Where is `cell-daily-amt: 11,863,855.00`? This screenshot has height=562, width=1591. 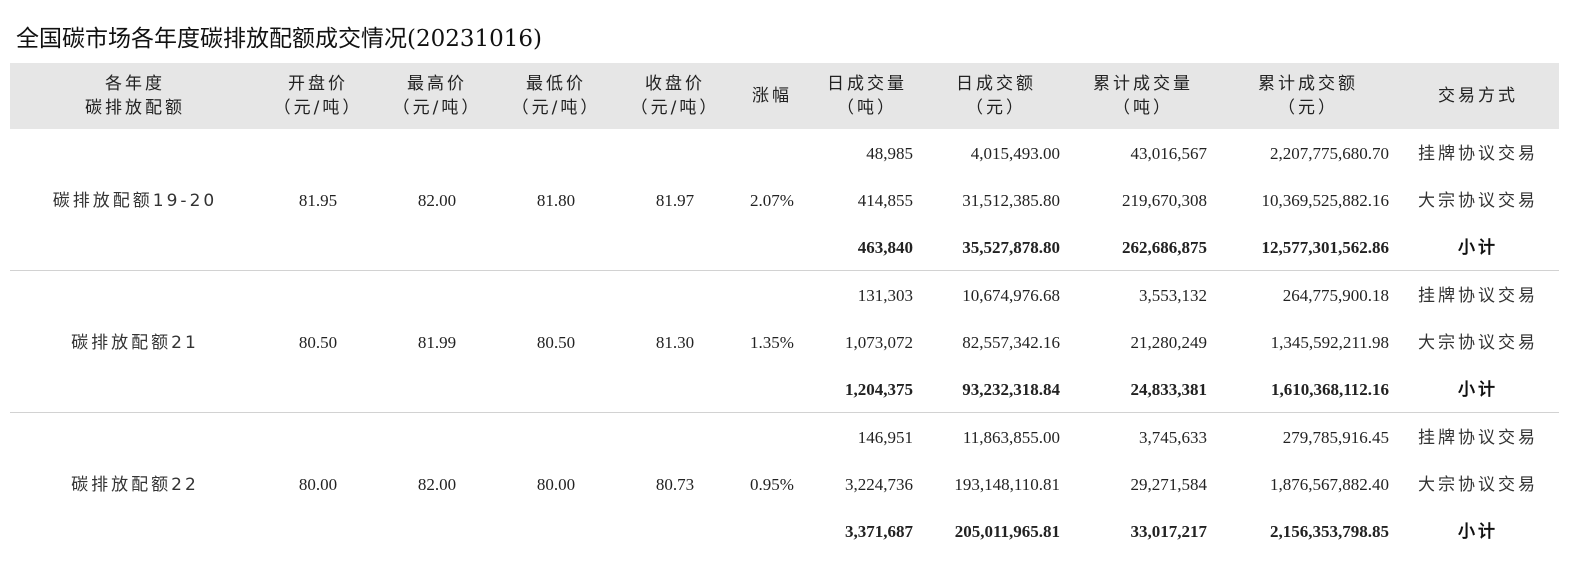
cell-daily-amt: 11,863,855.00 is located at coordinates (1011, 437).